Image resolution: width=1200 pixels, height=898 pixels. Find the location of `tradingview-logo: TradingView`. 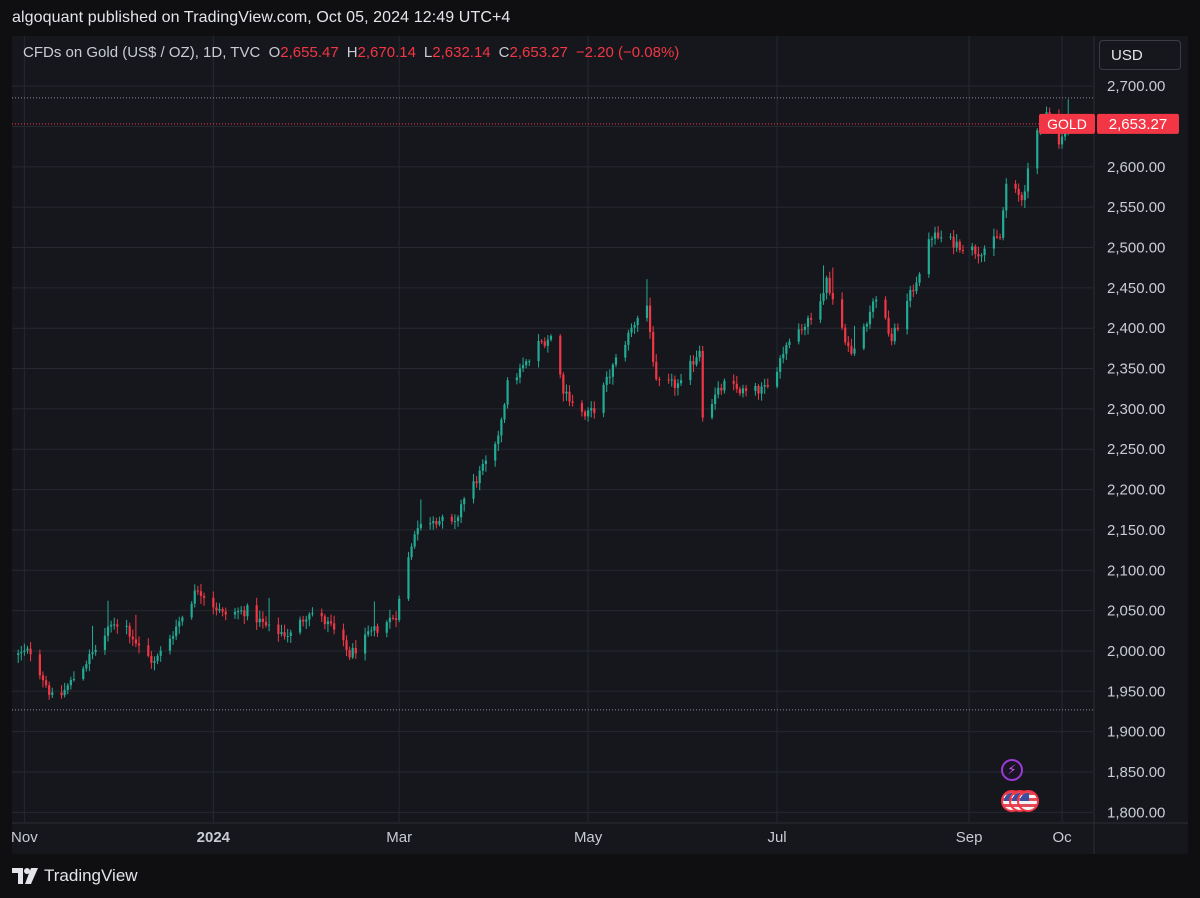

tradingview-logo: TradingView is located at coordinates (75, 876).